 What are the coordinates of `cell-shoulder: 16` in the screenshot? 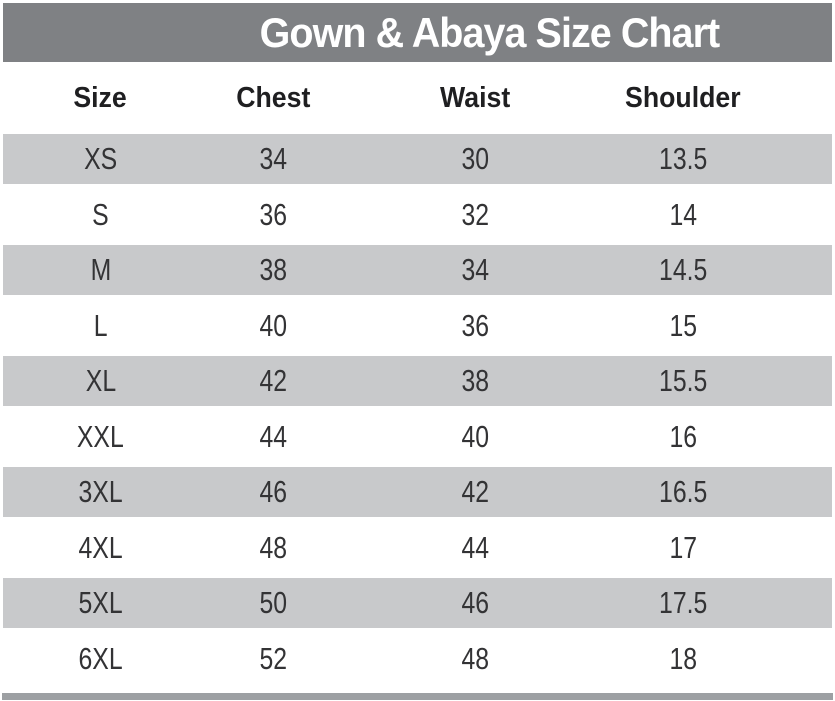 It's located at (683, 436).